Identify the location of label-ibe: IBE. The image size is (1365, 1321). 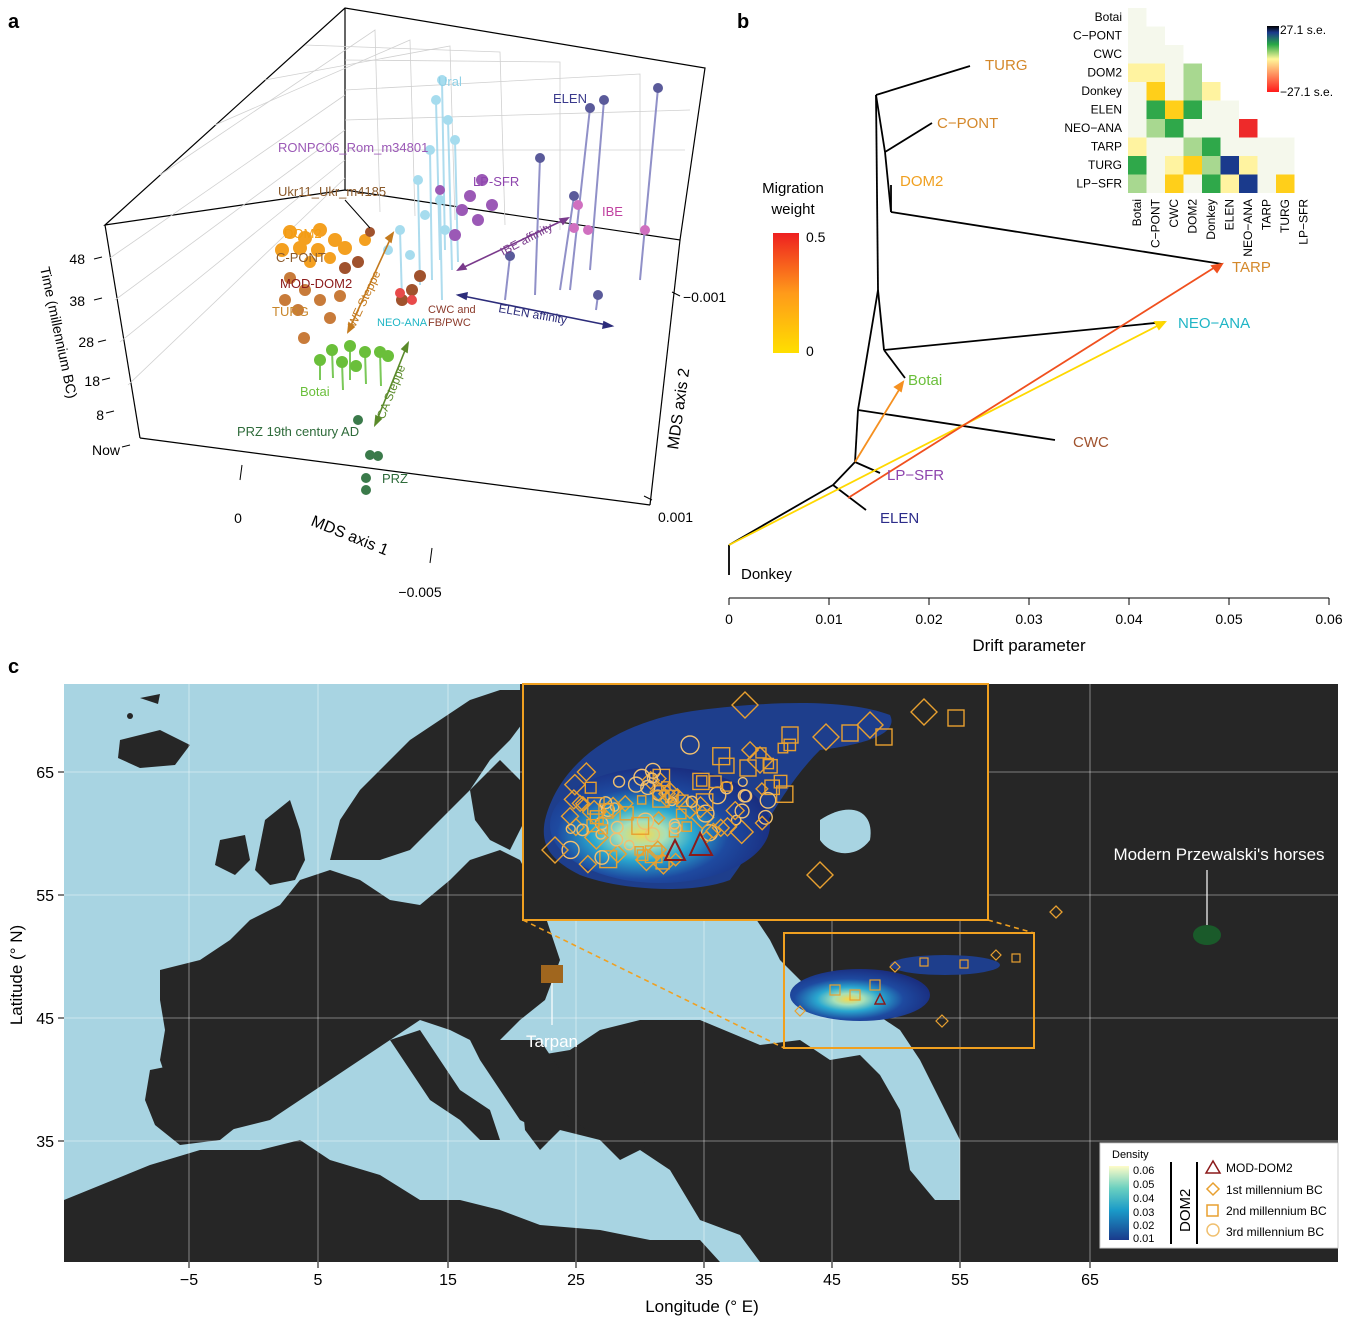
(612, 211).